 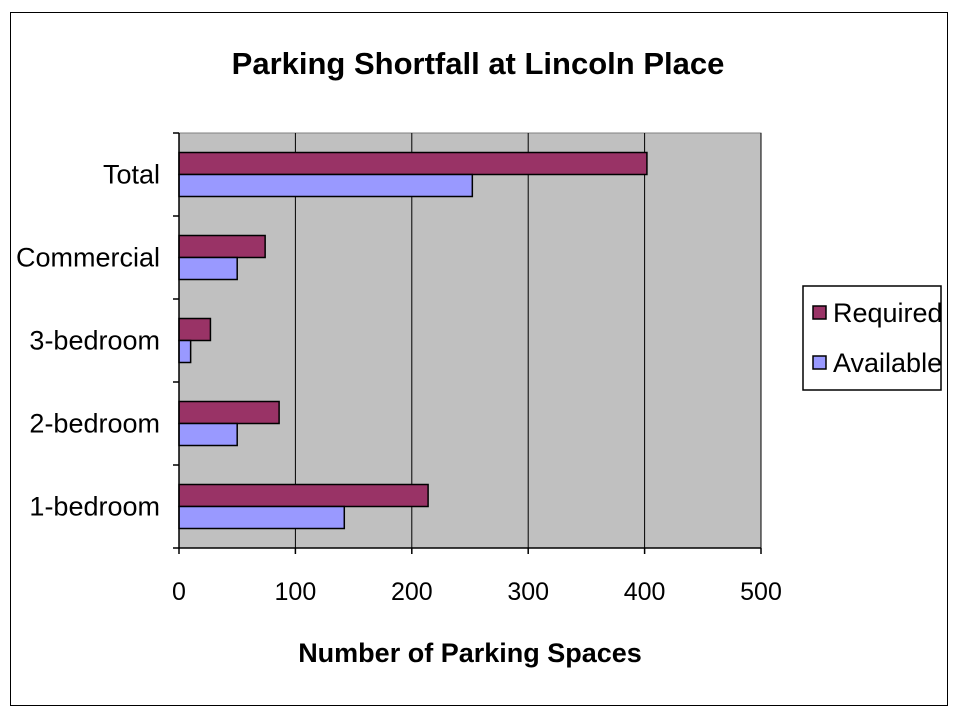 What do you see at coordinates (326, 185) in the screenshot?
I see `bar-available-total` at bounding box center [326, 185].